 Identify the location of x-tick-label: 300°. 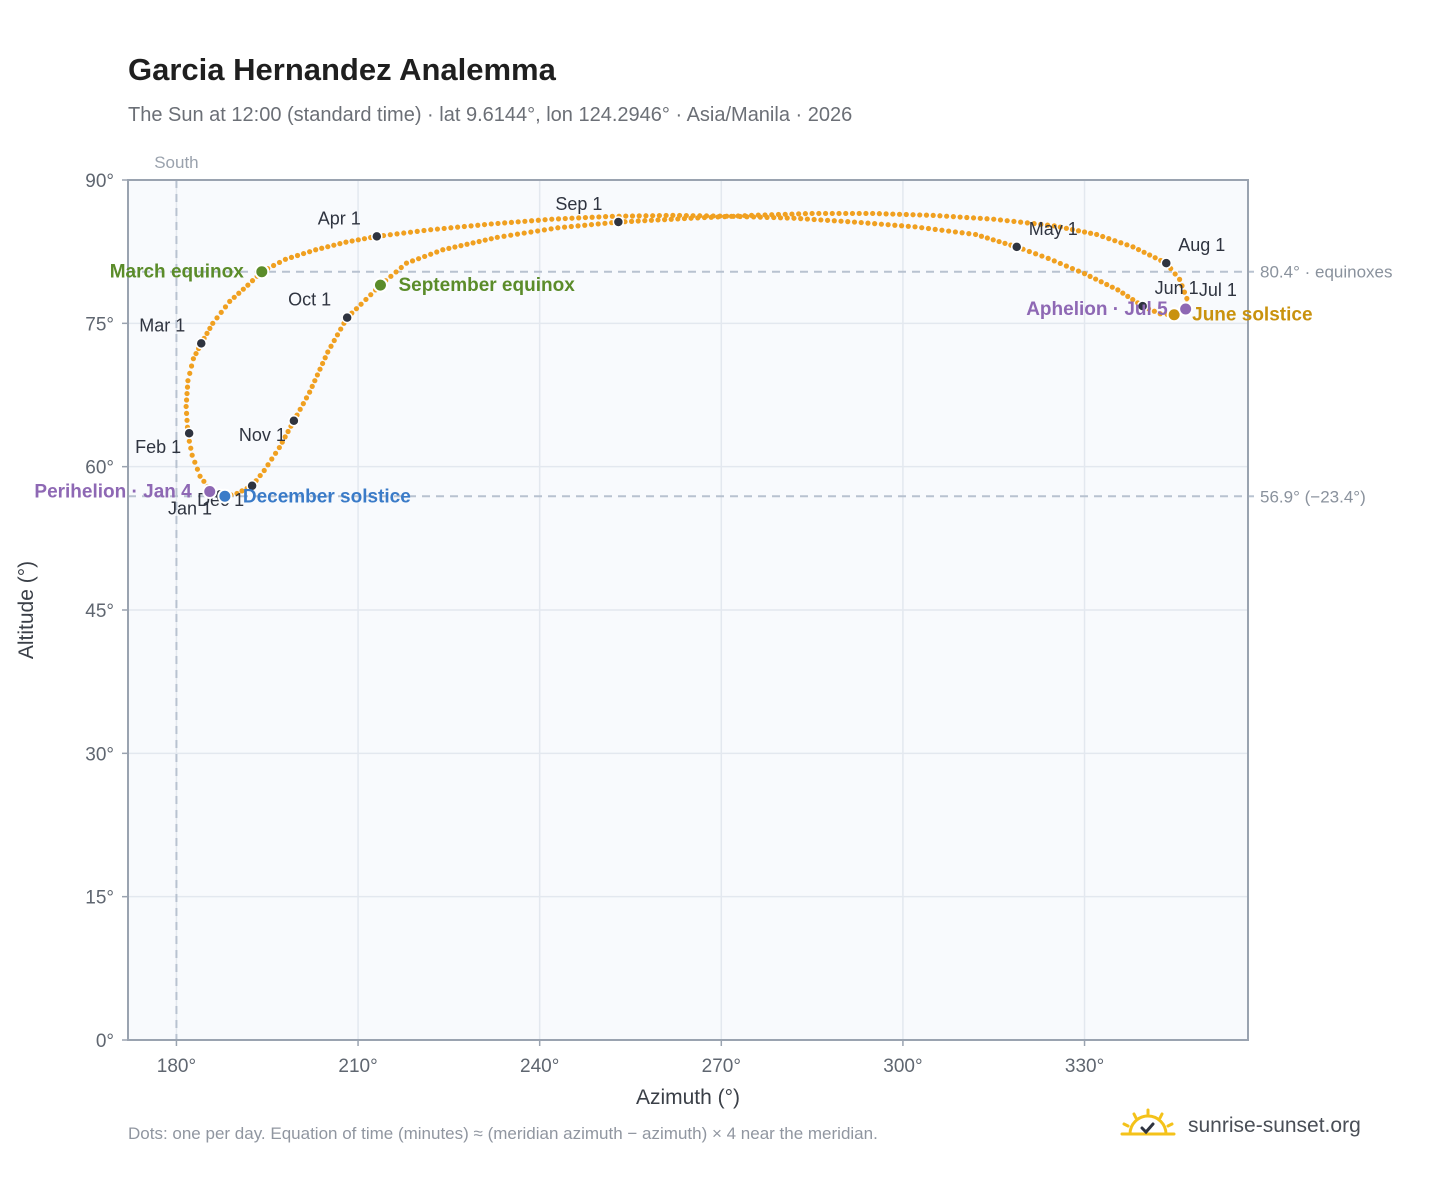
(902, 1066).